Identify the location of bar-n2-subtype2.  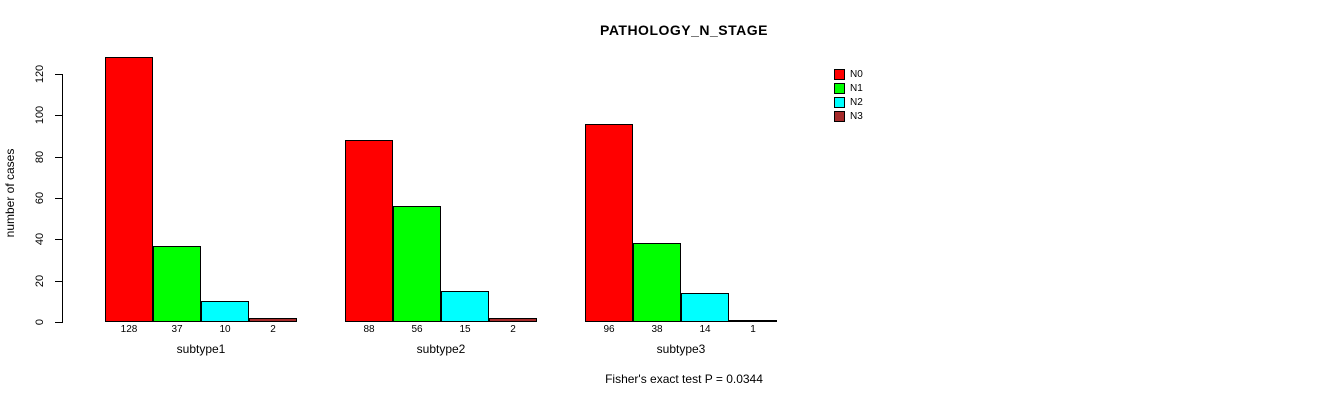
(465, 306).